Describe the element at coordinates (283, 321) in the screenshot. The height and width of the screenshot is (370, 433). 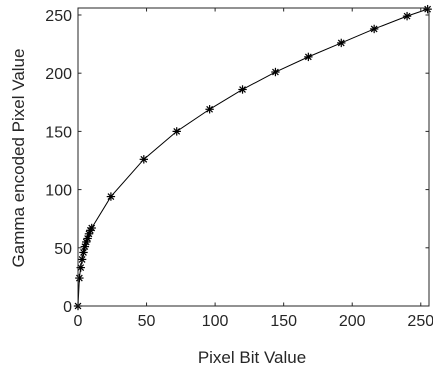
I see `x-tick-label: 150` at that location.